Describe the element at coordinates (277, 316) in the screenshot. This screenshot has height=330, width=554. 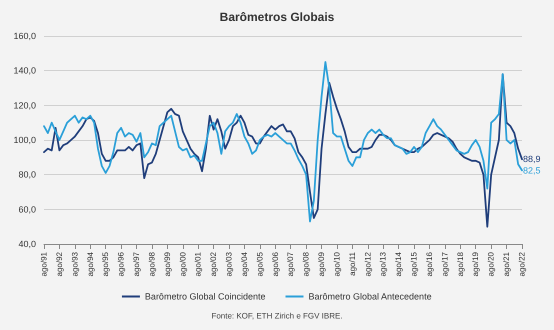
I see `source-note: Fonte: KOF, ETH Zirich e FGV IBRE.` at that location.